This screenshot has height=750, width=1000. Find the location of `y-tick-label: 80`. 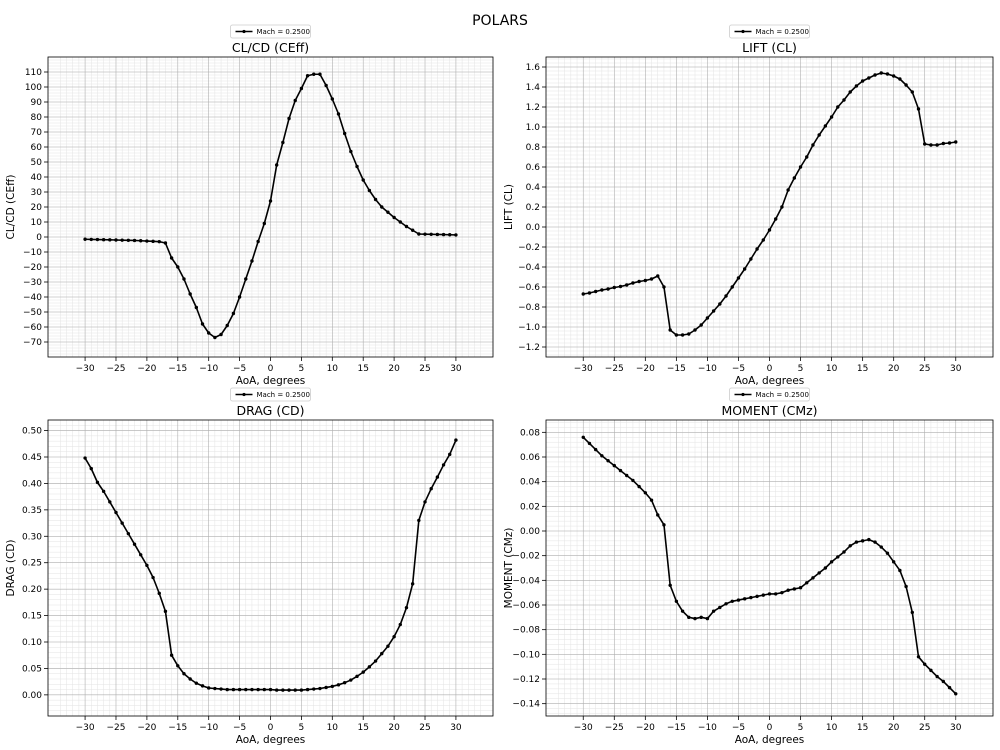

y-tick-label: 80 is located at coordinates (37, 118).